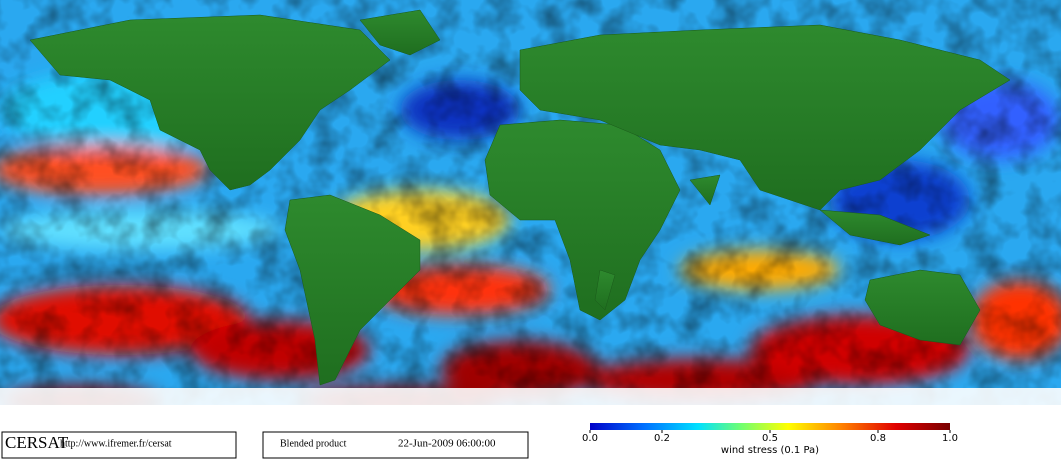  Describe the element at coordinates (590, 438) in the screenshot. I see `colorbar-tick-label: 0.0` at that location.